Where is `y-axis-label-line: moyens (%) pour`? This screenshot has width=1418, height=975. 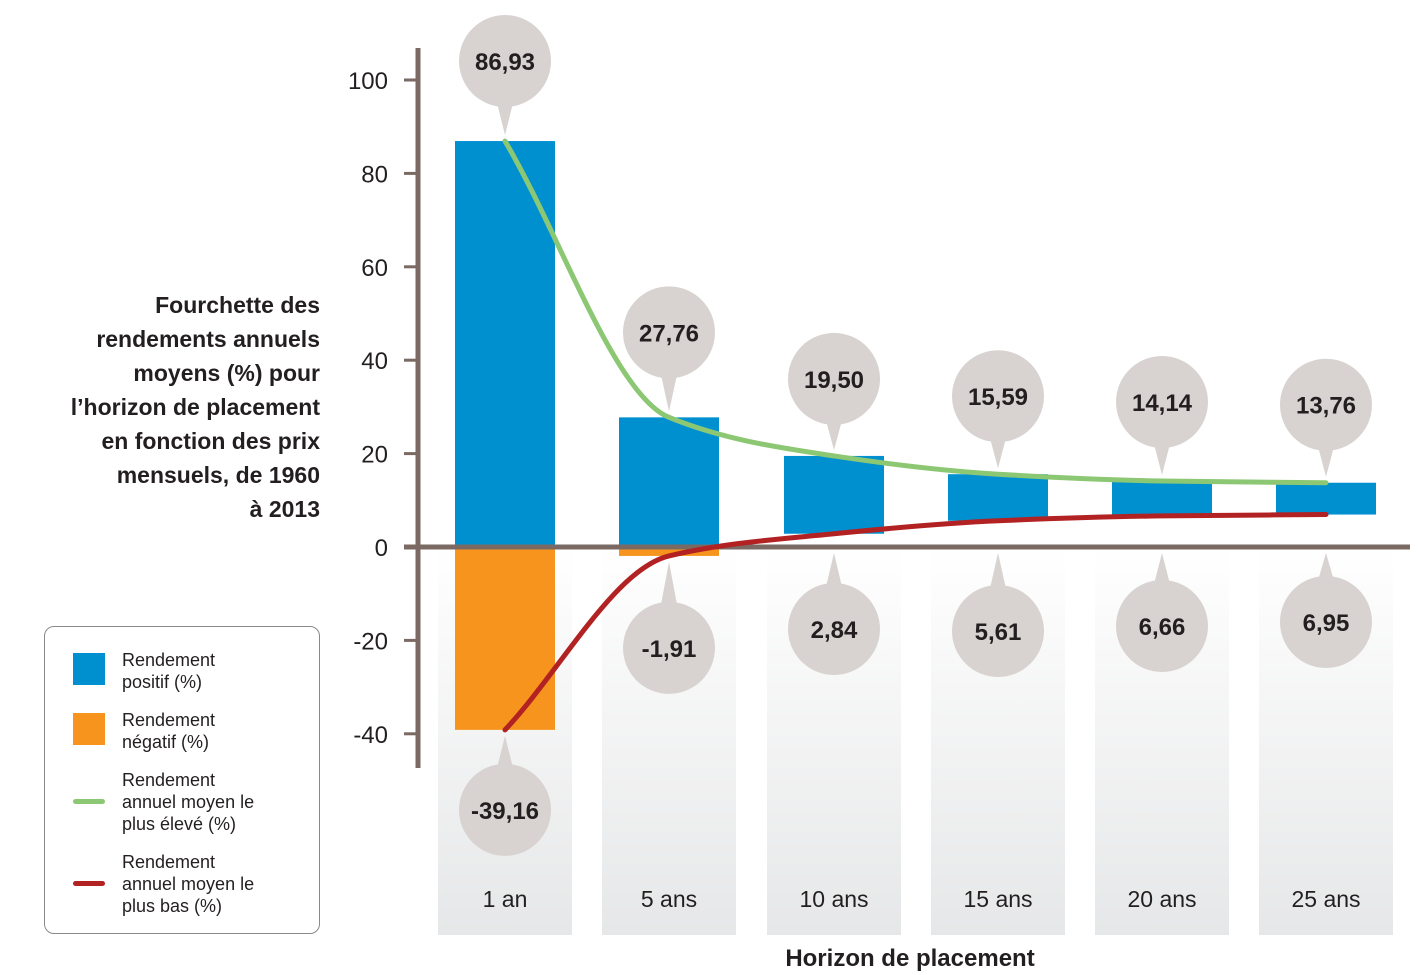
y-axis-label-line: moyens (%) pour is located at coordinates (226, 373).